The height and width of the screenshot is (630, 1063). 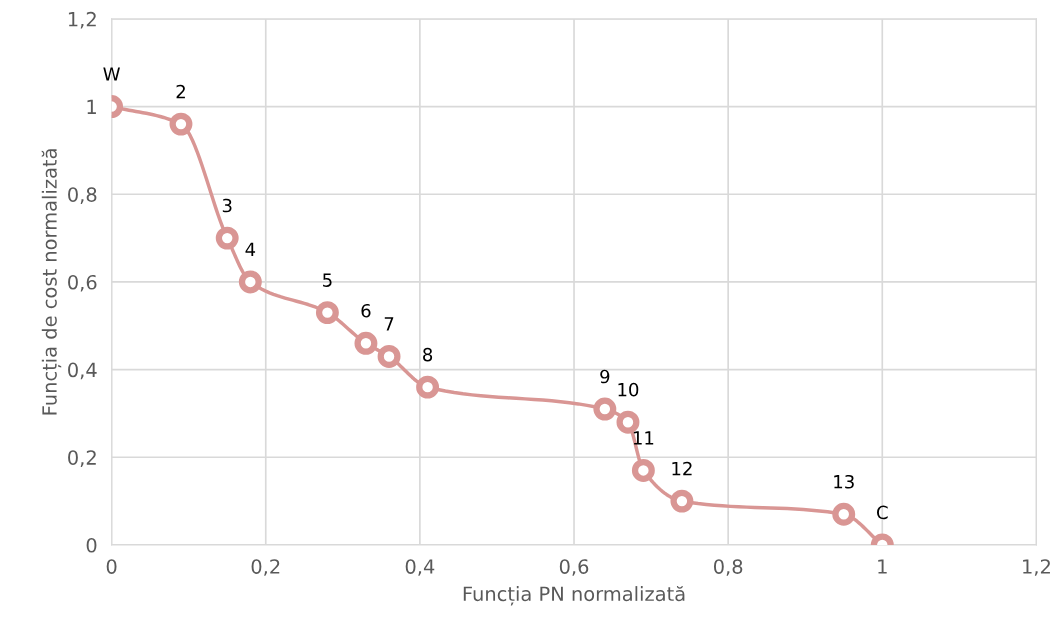 I want to click on annotation: W, so click(x=111, y=74).